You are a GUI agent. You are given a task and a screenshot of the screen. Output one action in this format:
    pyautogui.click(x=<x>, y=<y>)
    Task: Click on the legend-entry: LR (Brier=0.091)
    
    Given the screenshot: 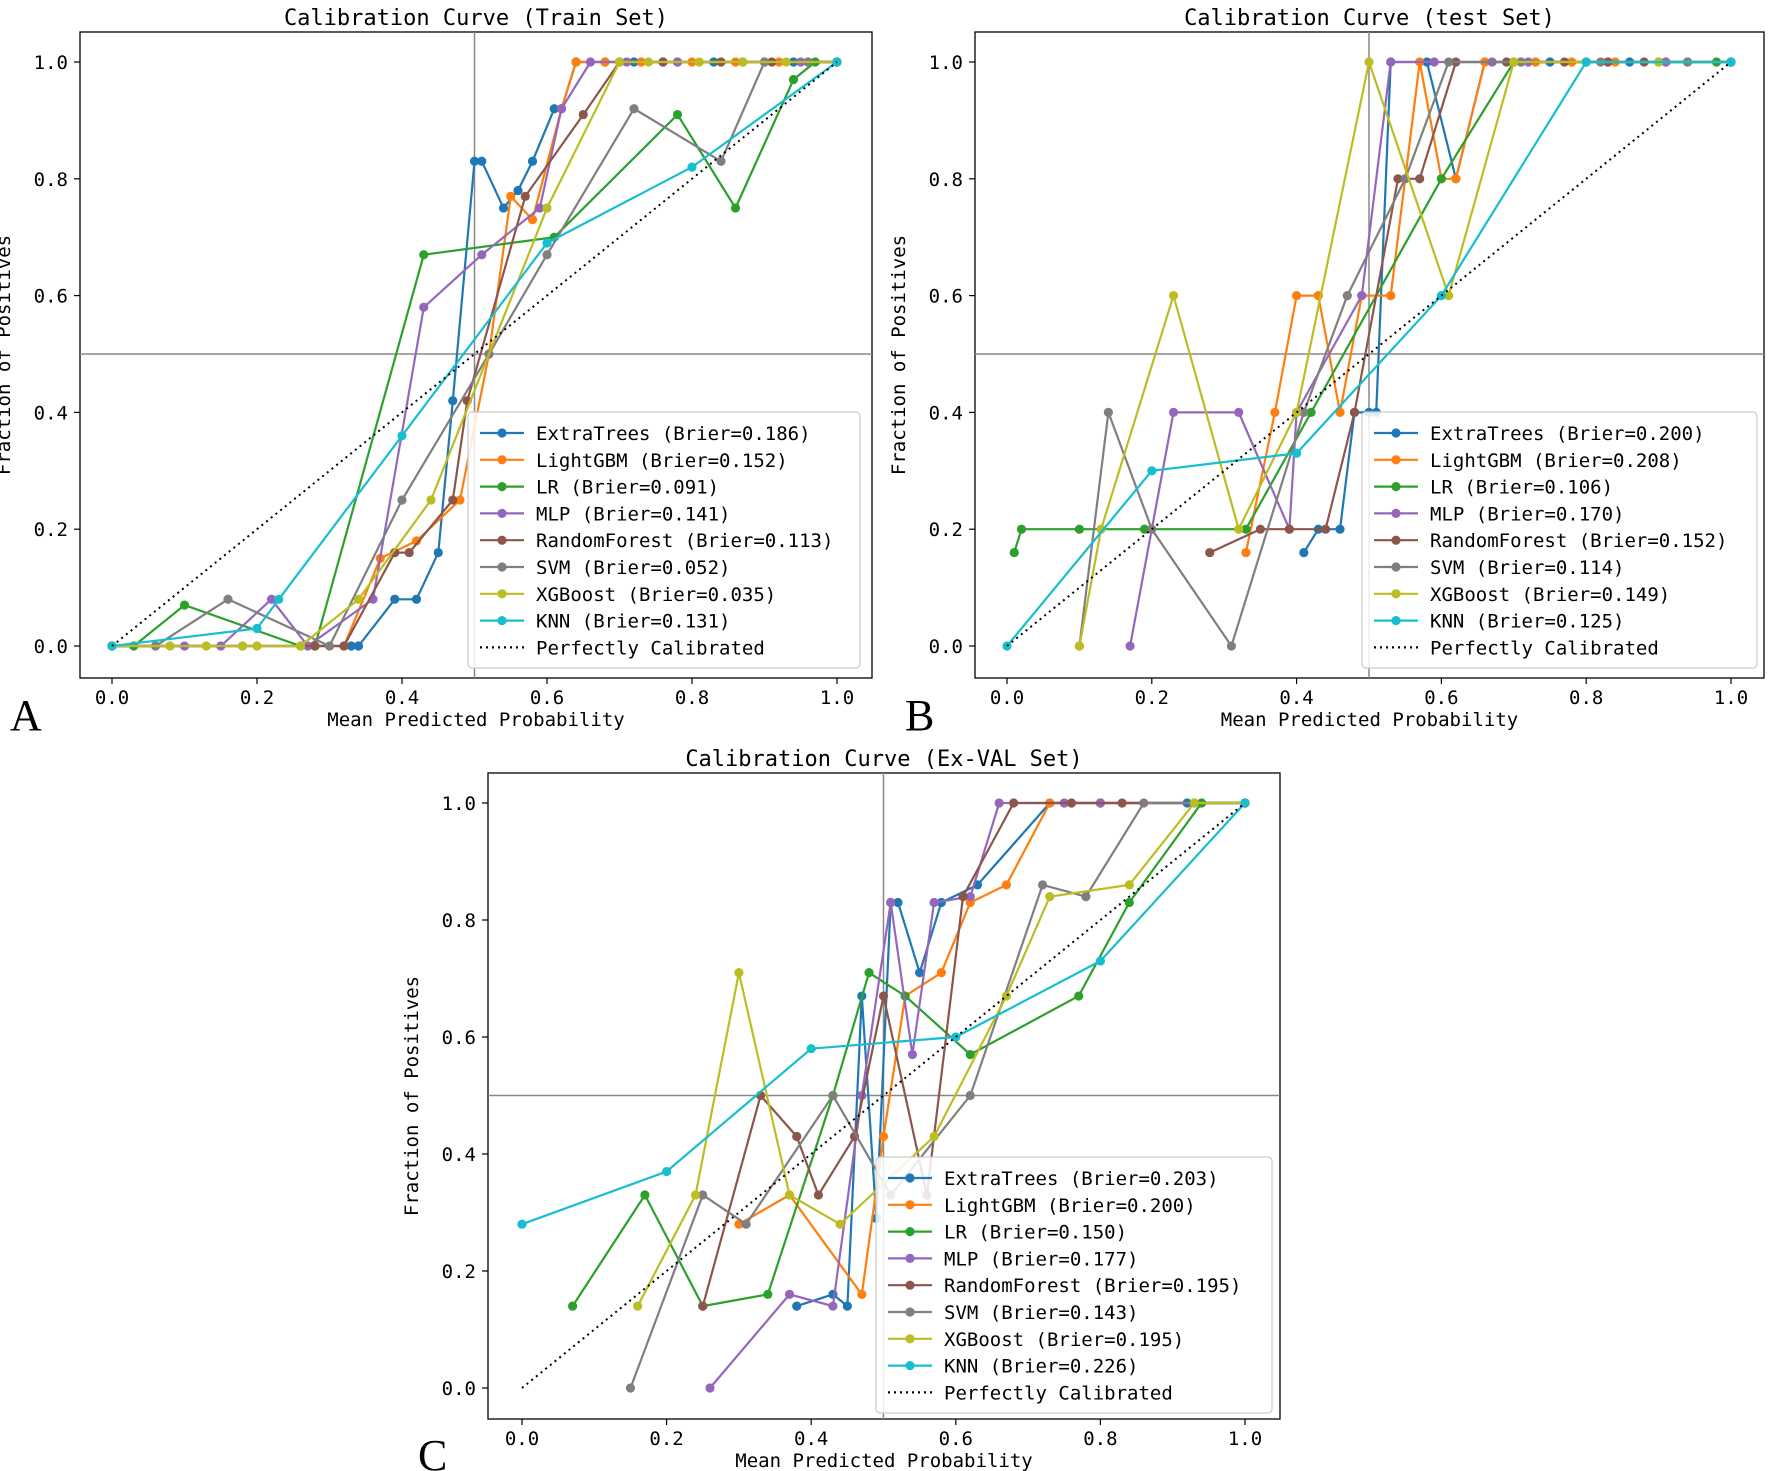 What is the action you would take?
    pyautogui.click(x=627, y=488)
    